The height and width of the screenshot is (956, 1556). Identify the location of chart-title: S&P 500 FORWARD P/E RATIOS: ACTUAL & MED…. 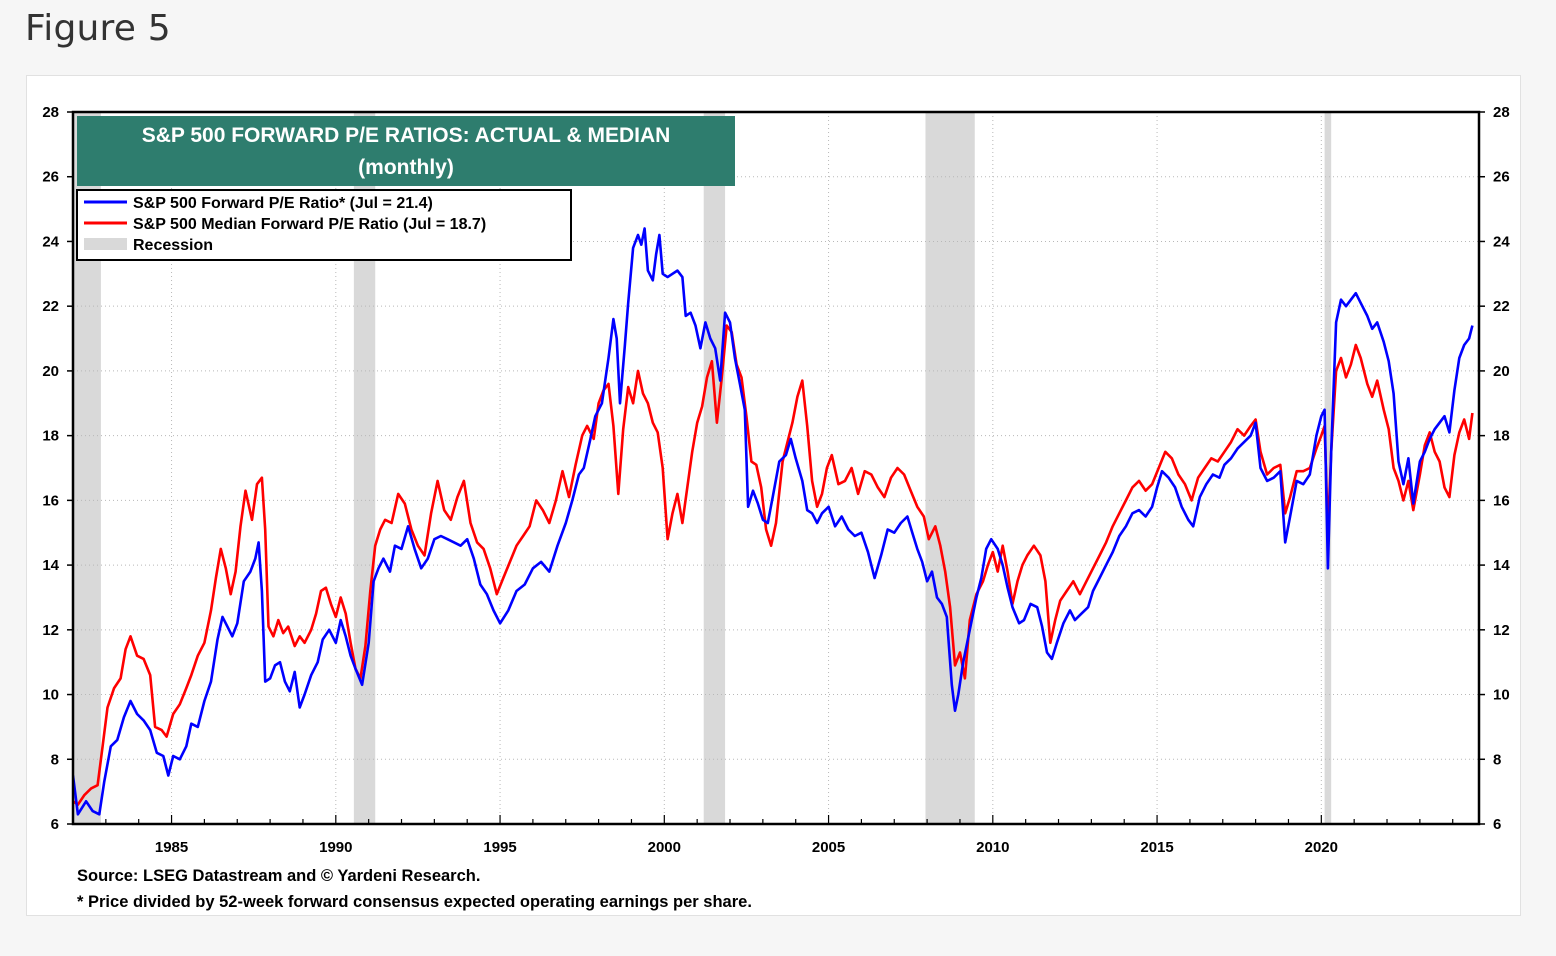
(406, 135).